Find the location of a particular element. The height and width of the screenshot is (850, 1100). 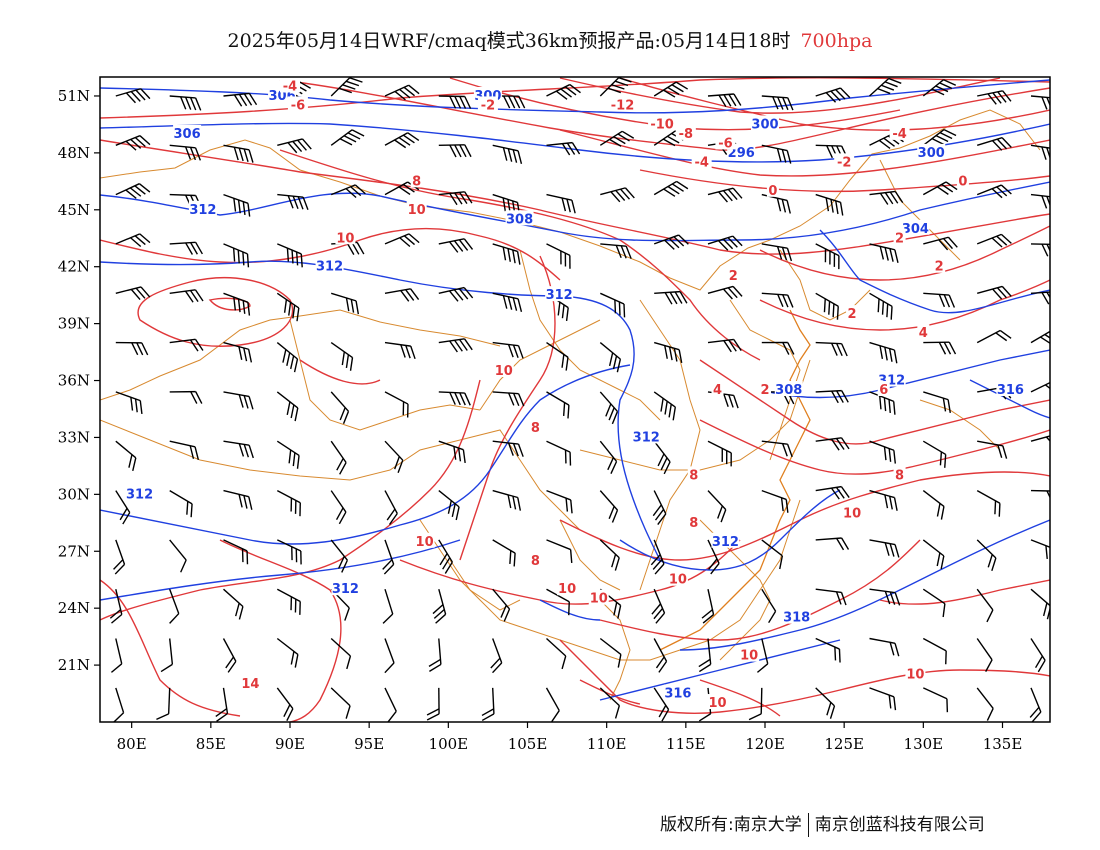

lon-label: 125E is located at coordinates (844, 744).